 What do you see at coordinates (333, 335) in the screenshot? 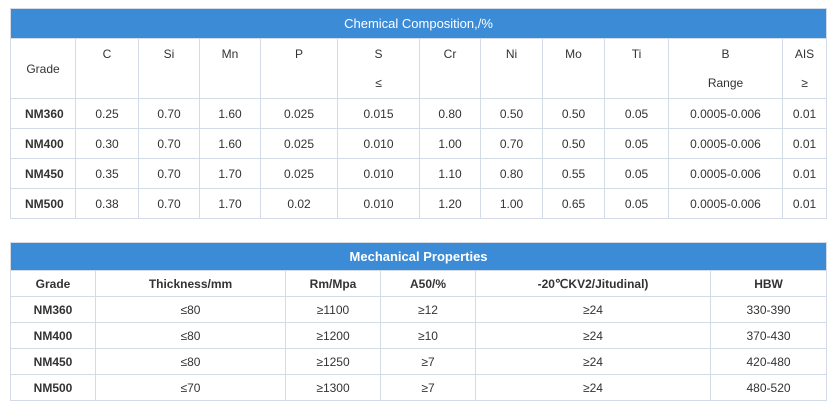
I see `value-cell: ≥1200` at bounding box center [333, 335].